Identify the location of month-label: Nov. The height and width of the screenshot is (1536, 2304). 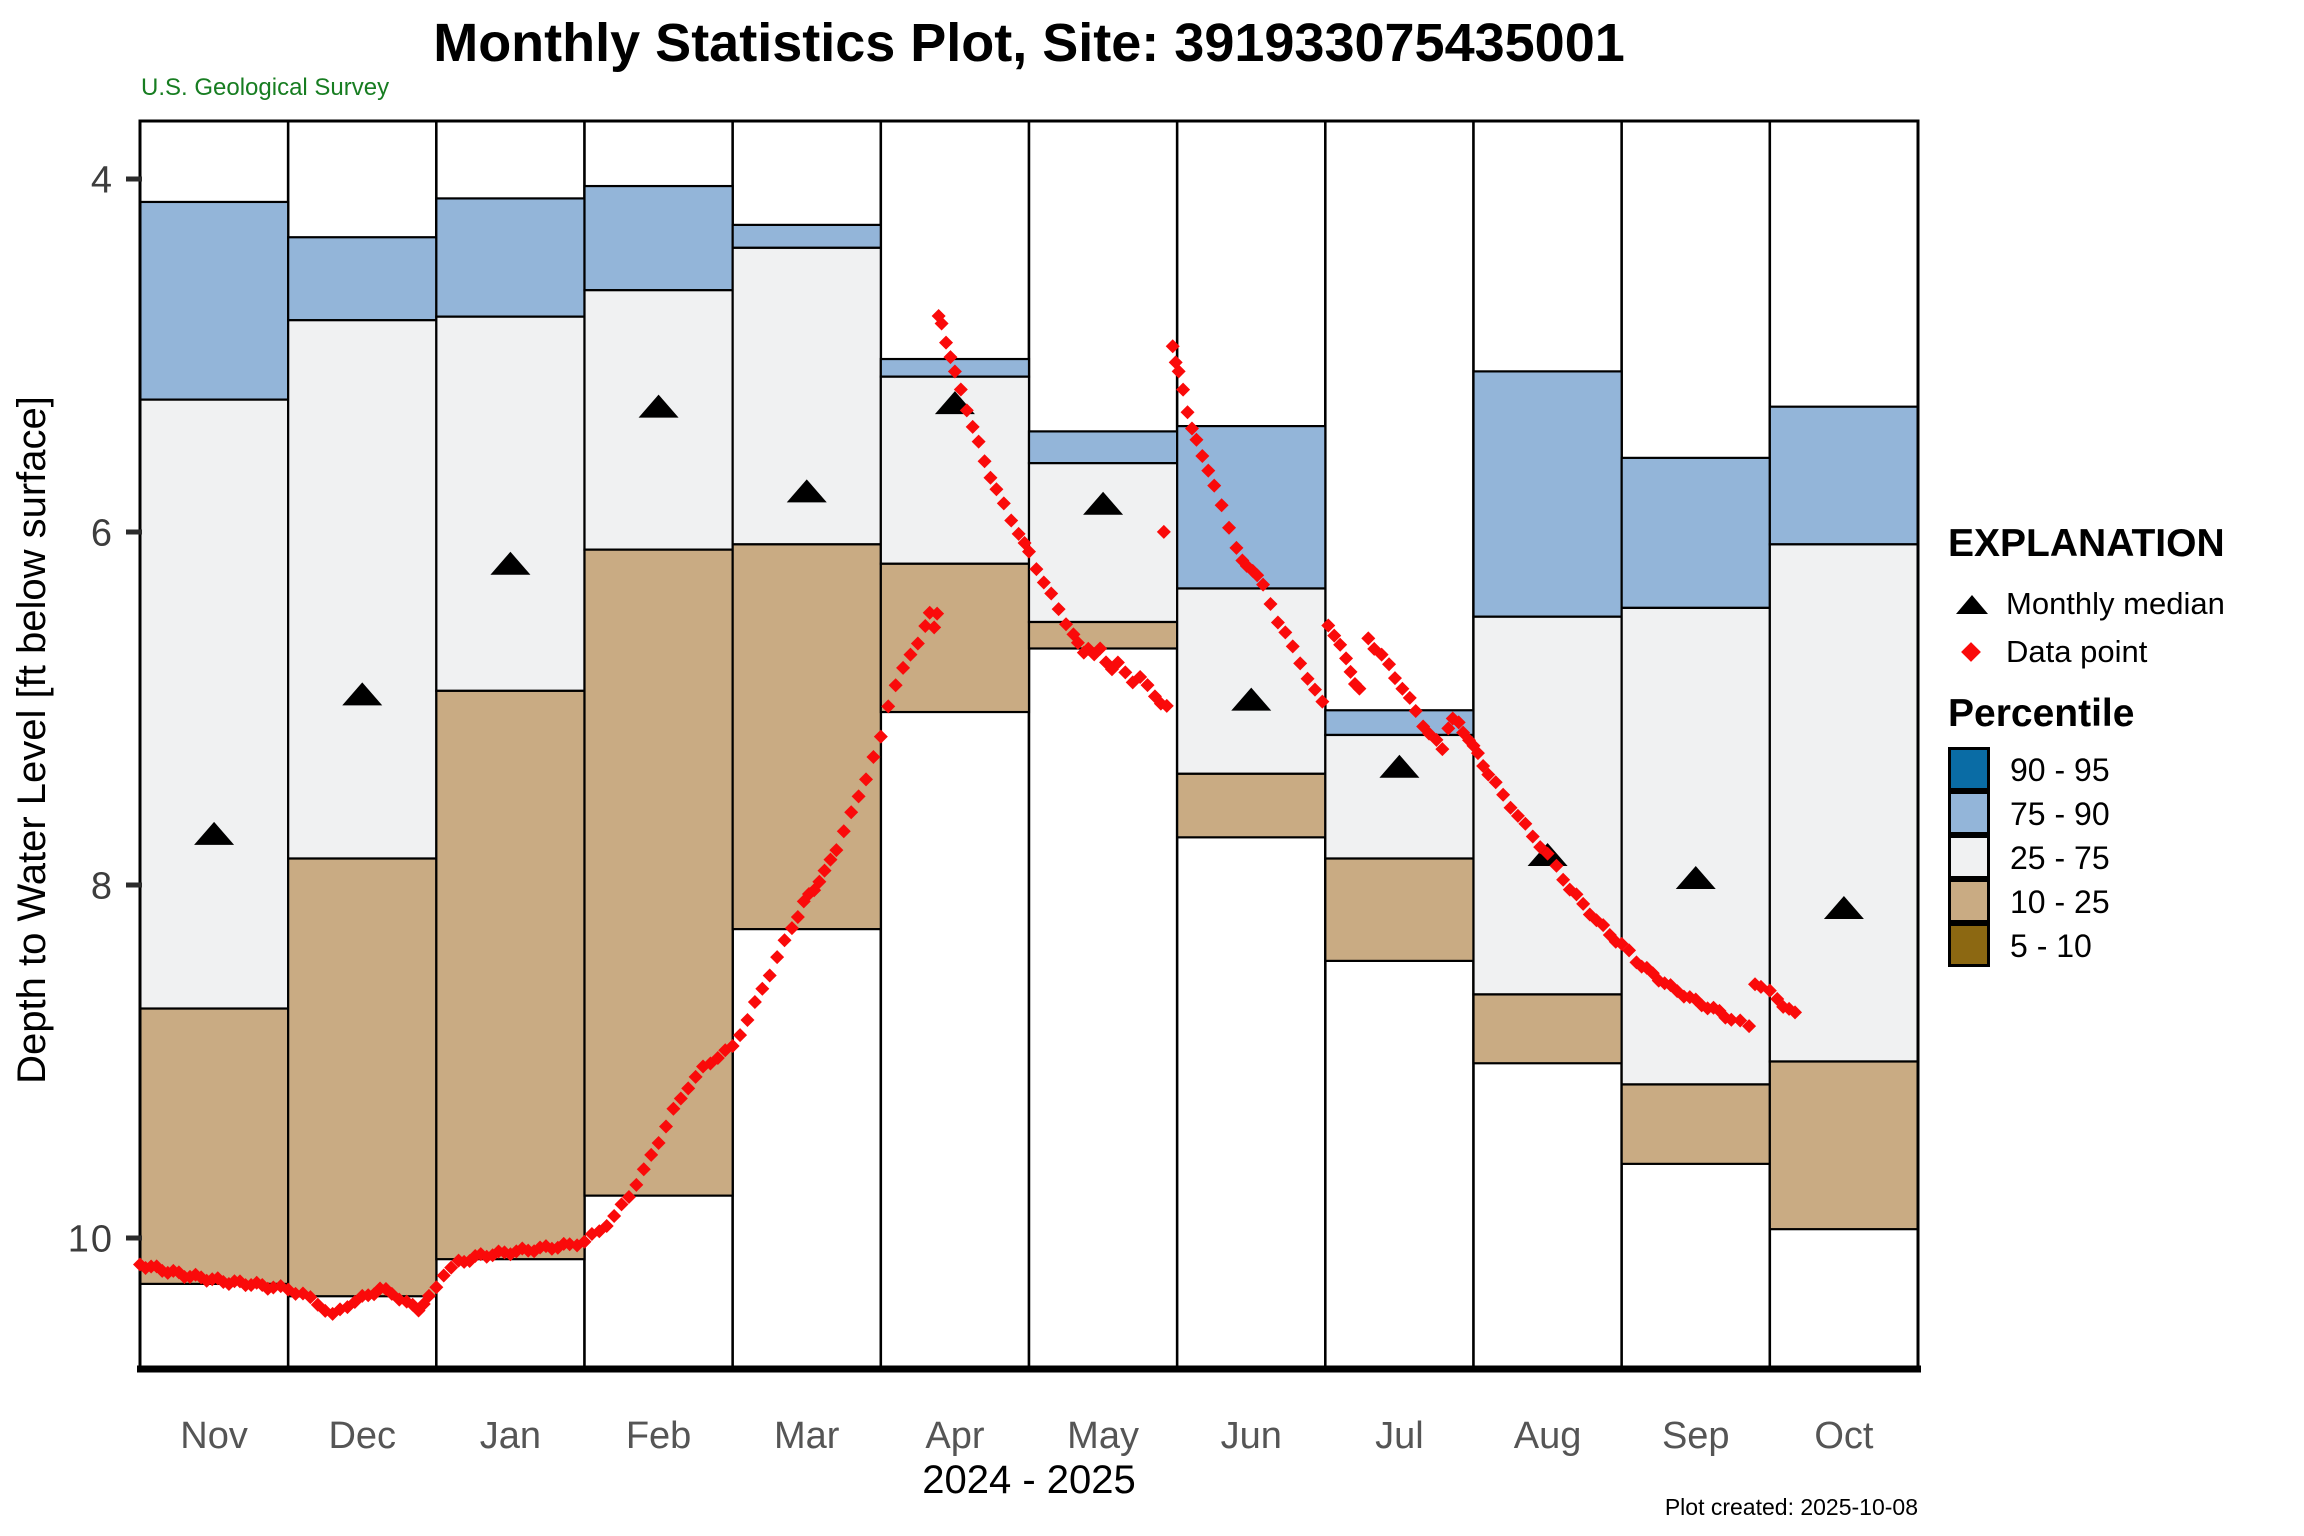
(214, 1436).